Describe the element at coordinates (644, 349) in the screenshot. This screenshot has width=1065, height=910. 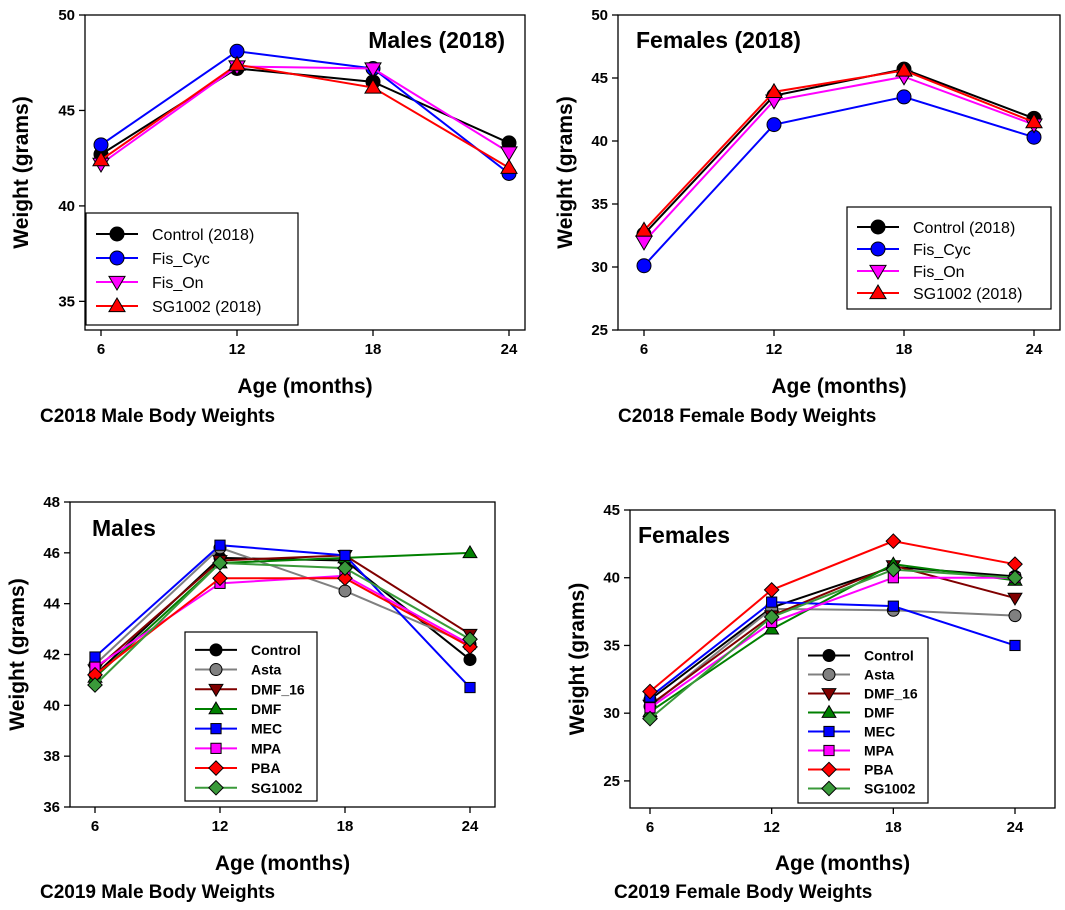
I see `x-tick-label: 6` at that location.